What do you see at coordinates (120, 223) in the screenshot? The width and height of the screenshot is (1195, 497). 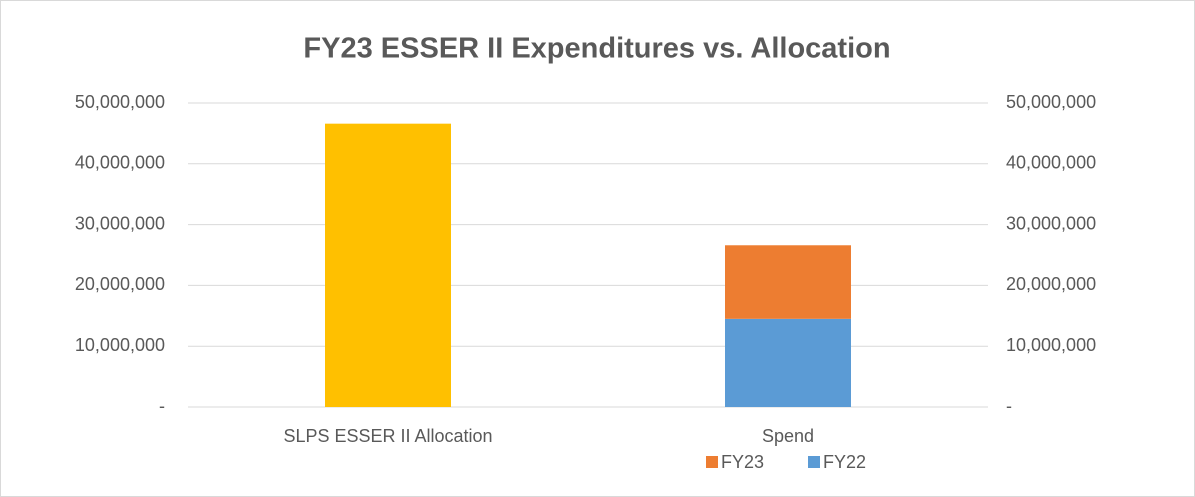 I see `y-tick-label: 30,000,000` at bounding box center [120, 223].